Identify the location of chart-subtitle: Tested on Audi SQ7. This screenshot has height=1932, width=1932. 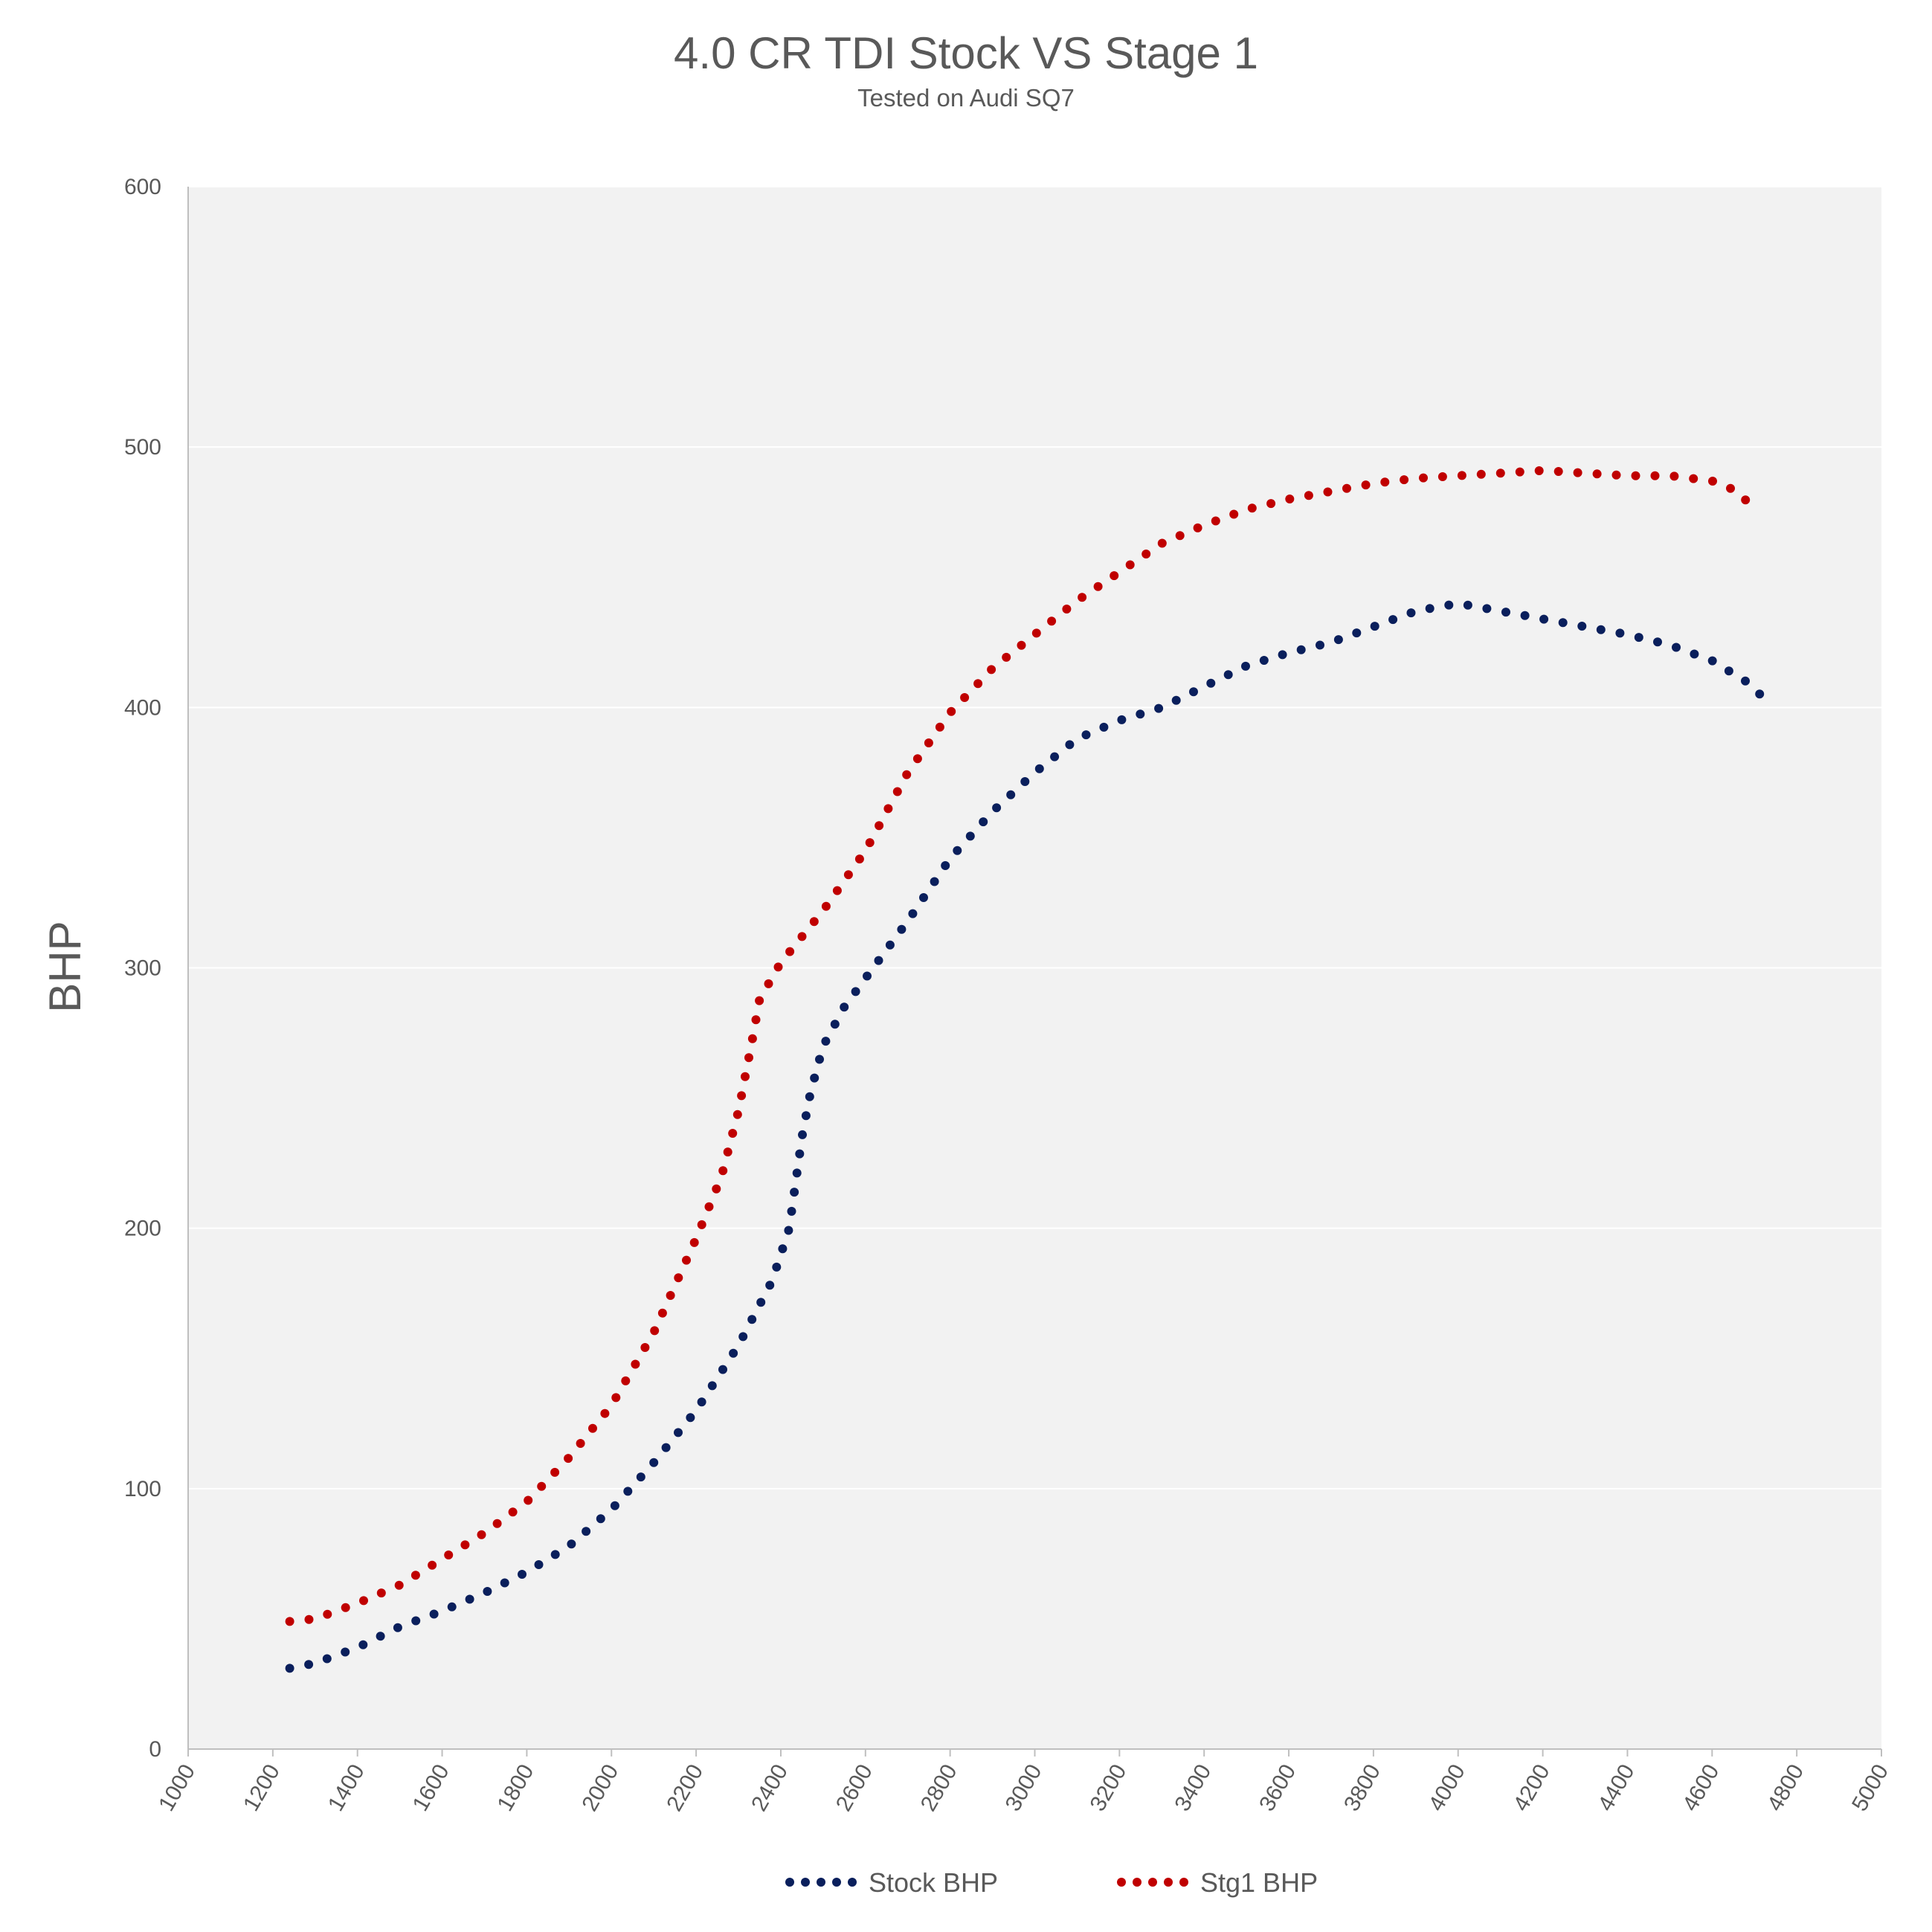
(966, 98).